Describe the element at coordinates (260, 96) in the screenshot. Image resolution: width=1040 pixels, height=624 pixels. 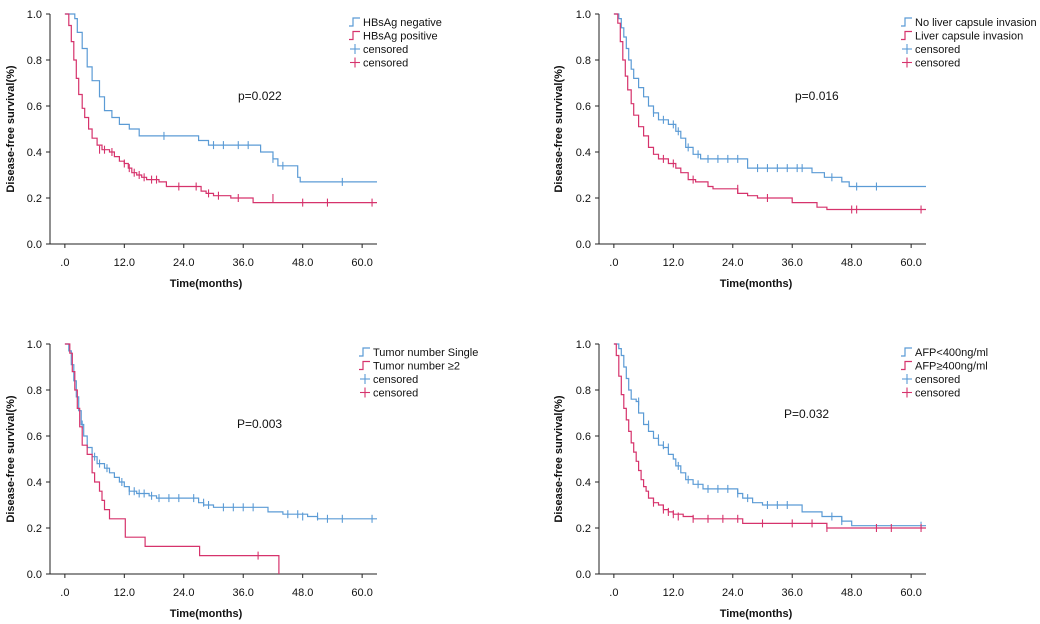
I see `p-value-annotation: p=0.022` at that location.